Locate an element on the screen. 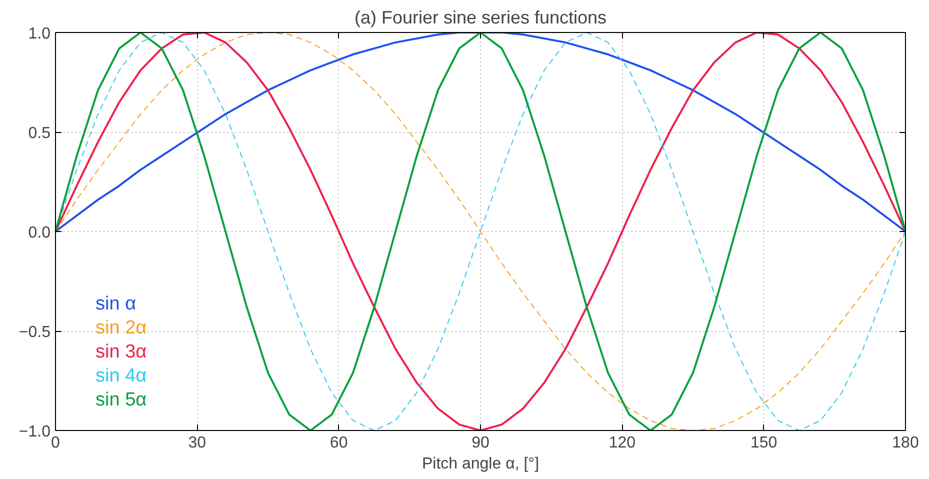  text: sin 3α is located at coordinates (121, 352).